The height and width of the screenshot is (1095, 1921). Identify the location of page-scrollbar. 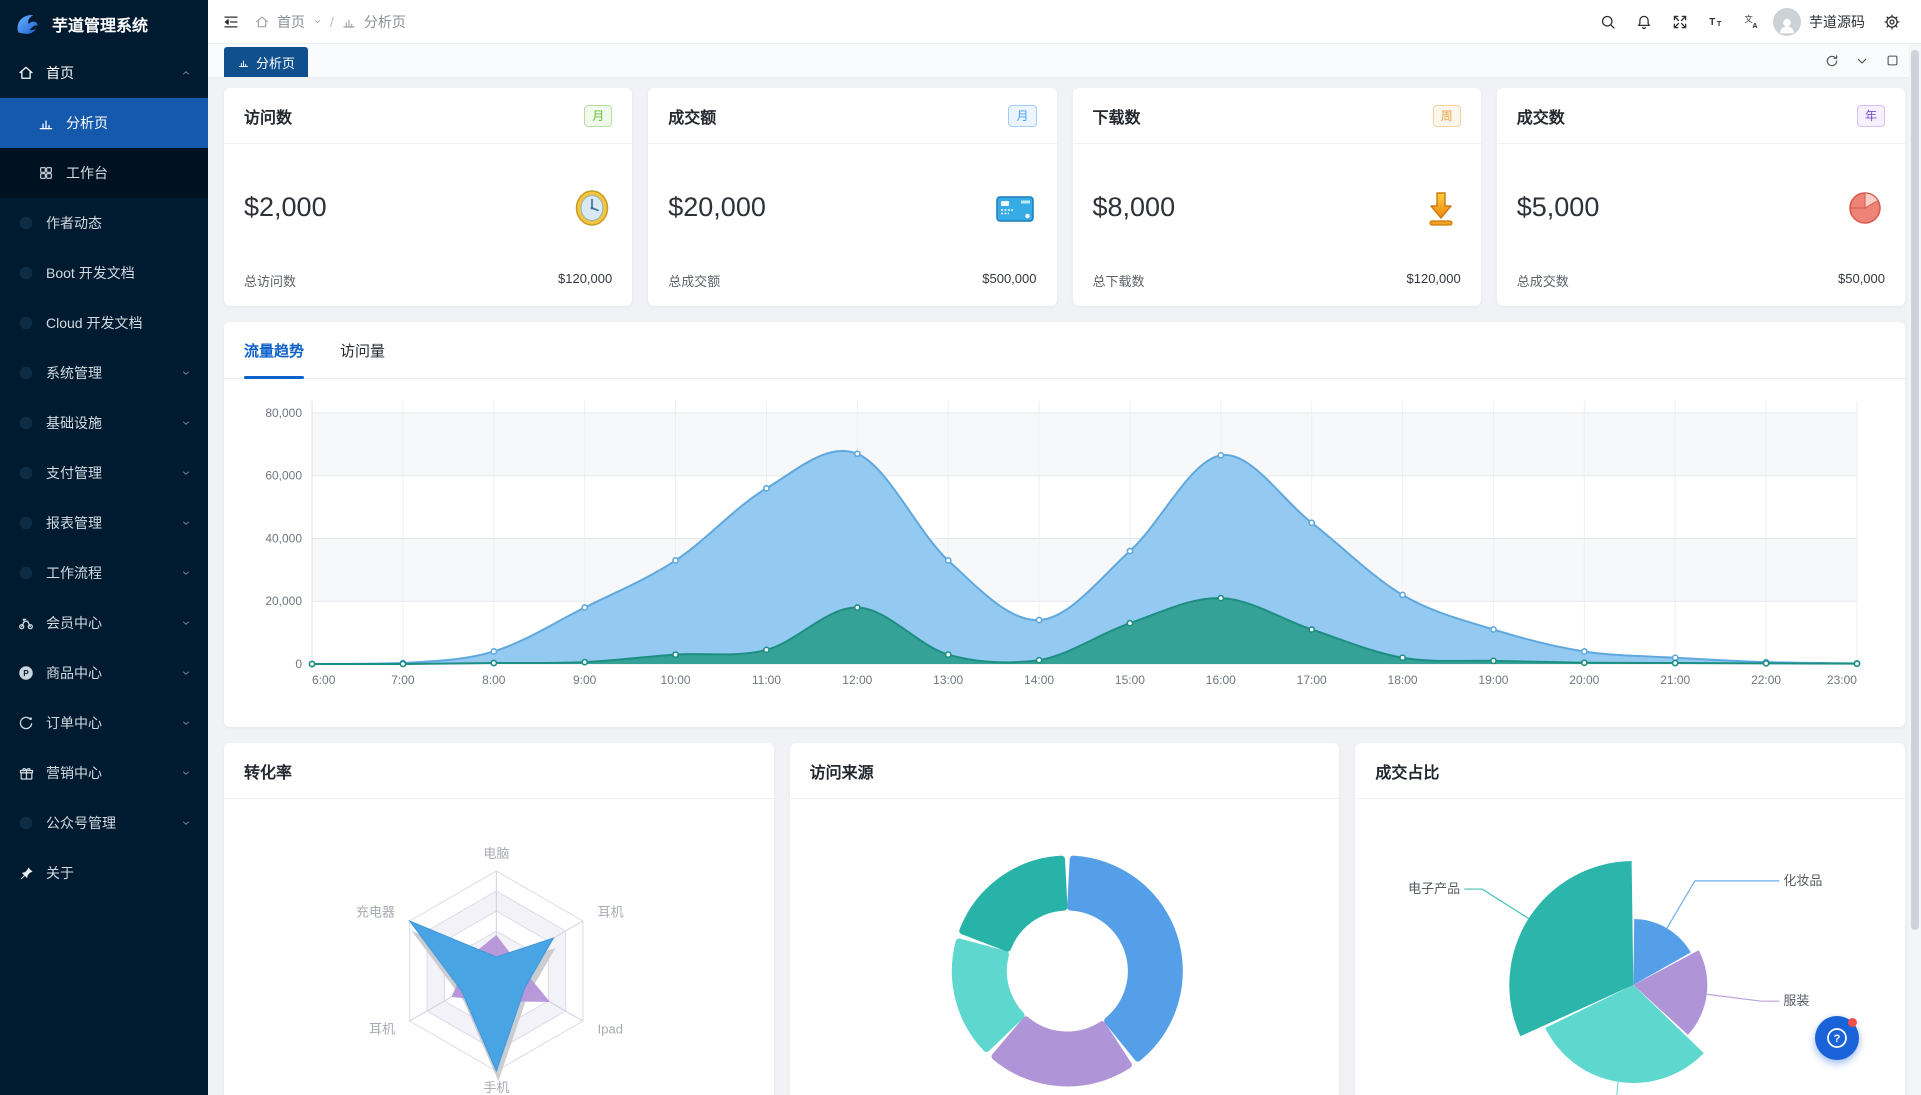
(1915, 569).